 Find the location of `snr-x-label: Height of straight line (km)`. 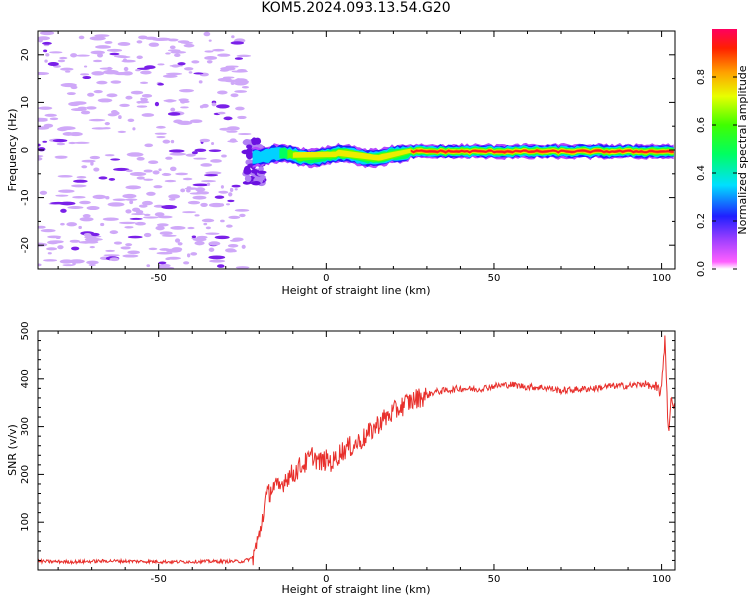

snr-x-label: Height of straight line (km) is located at coordinates (355, 589).